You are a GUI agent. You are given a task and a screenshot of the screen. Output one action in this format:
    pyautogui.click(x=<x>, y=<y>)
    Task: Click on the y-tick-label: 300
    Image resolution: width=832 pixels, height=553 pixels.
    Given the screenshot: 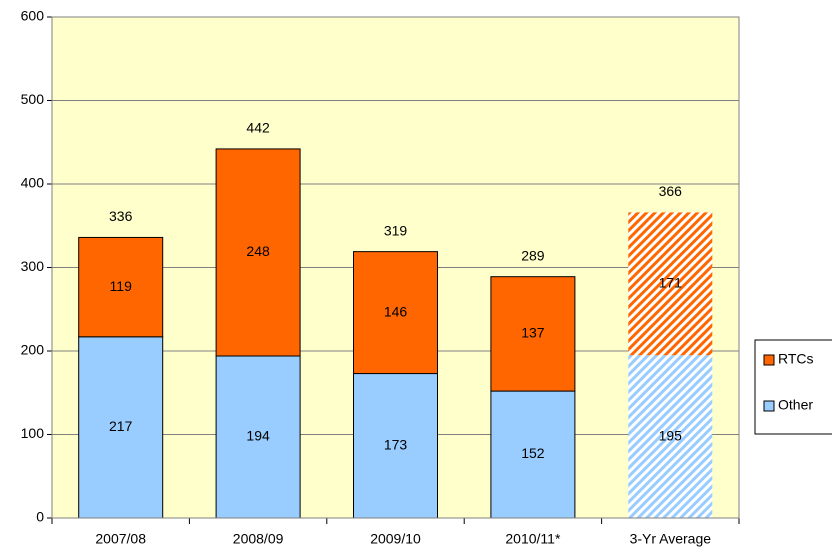 What is the action you would take?
    pyautogui.click(x=33, y=266)
    